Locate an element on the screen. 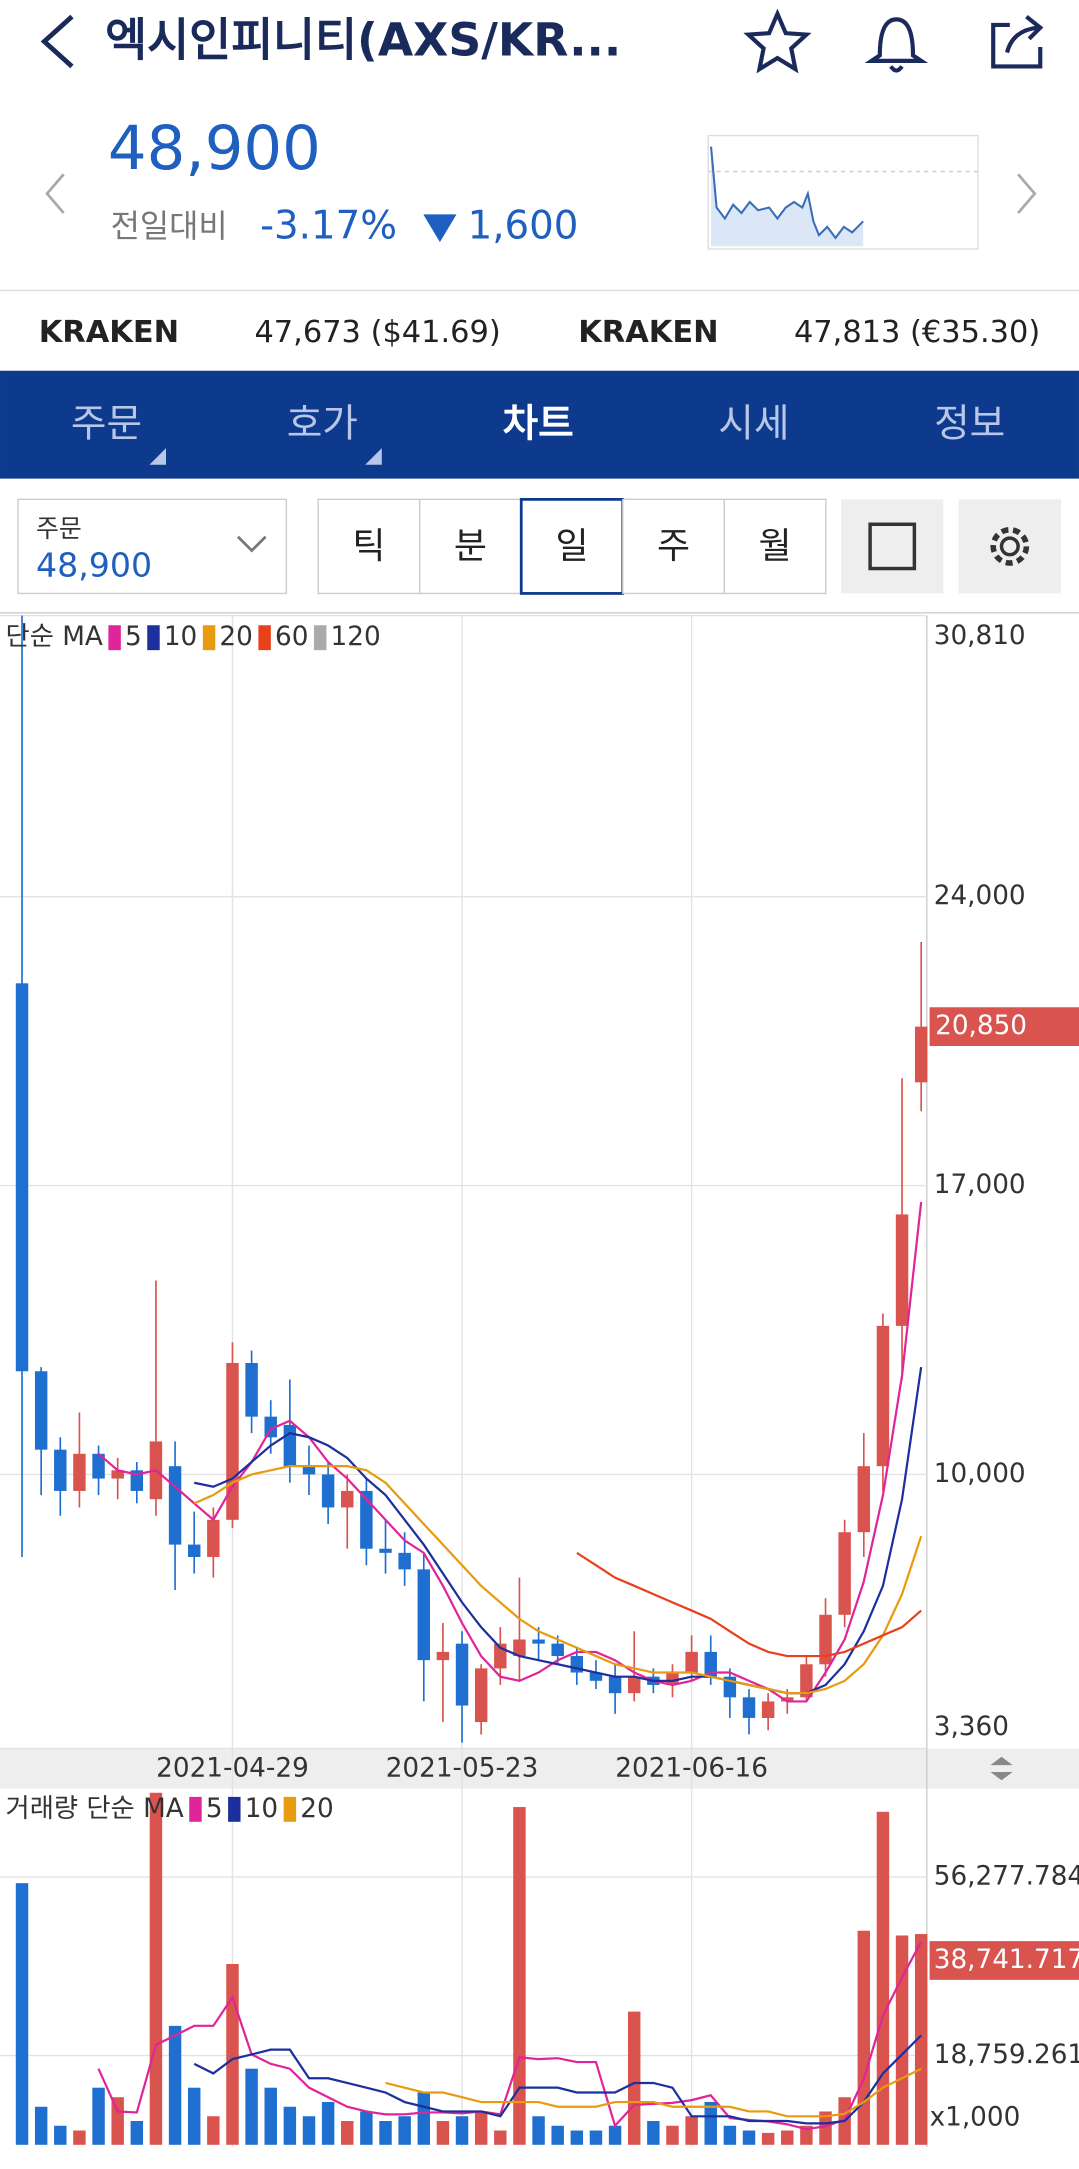  last-price-label: 20,850 is located at coordinates (981, 1026).